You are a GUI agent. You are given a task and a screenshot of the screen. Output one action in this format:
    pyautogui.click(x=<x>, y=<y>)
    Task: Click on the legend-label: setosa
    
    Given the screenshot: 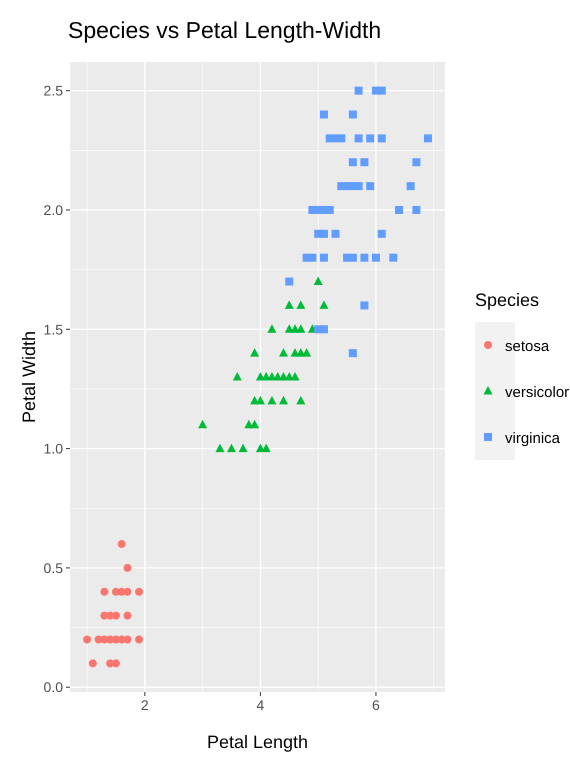 What is the action you would take?
    pyautogui.click(x=527, y=346)
    